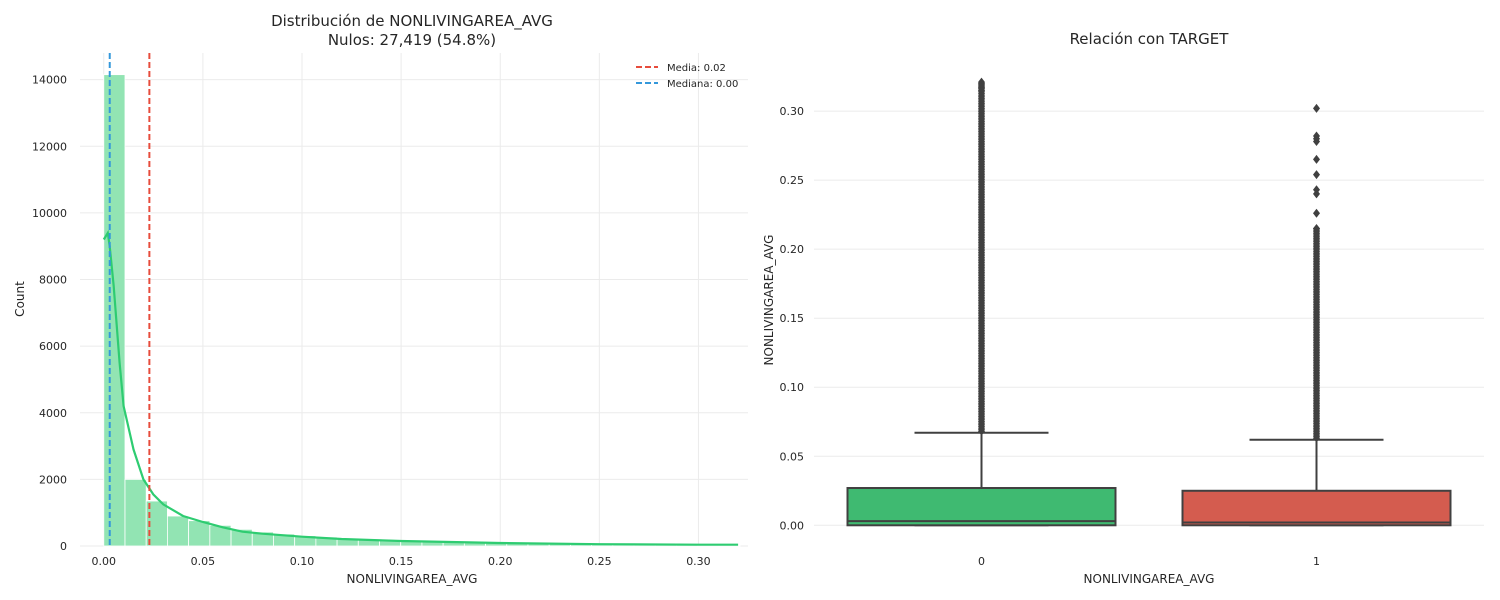  I want to click on histogram-y-tick: 10000, so click(49, 213).